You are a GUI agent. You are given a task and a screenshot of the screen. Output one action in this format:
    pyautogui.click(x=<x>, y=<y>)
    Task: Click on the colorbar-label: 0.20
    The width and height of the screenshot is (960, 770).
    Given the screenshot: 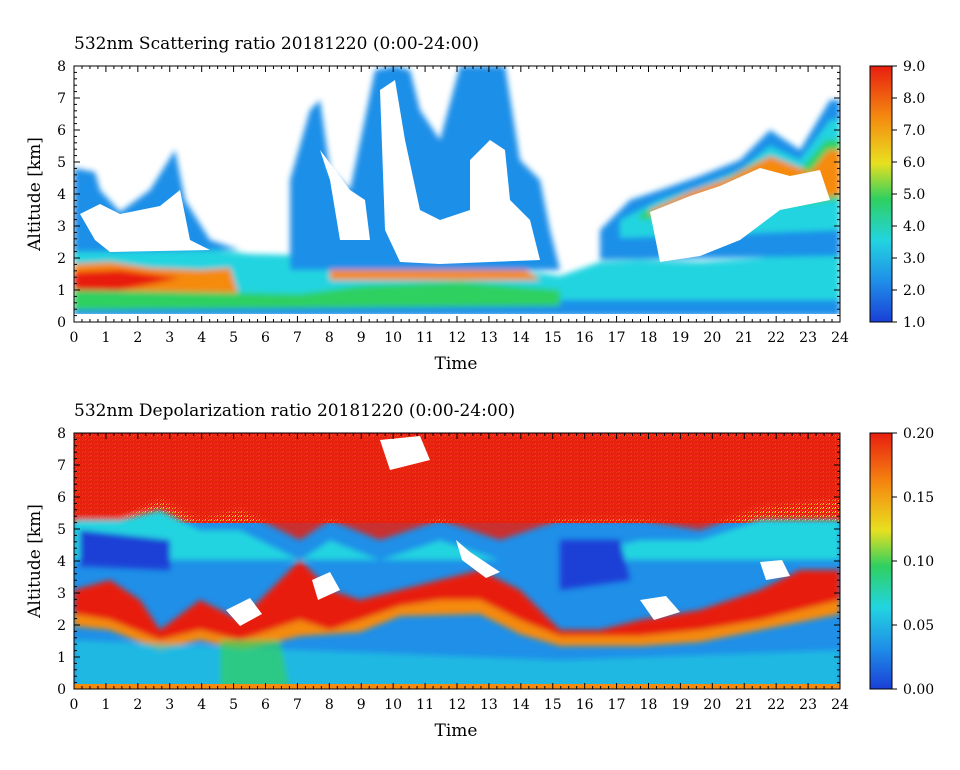 What is the action you would take?
    pyautogui.click(x=918, y=434)
    